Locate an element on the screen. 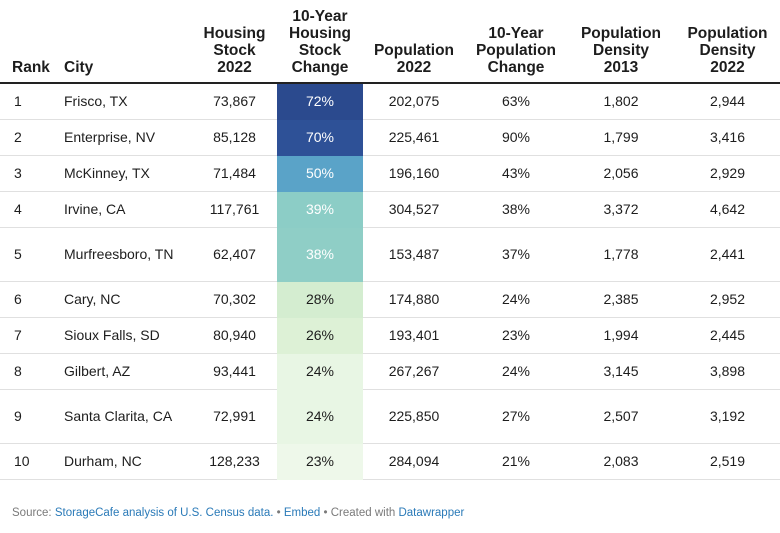 The width and height of the screenshot is (780, 533). cell-density-2013: 1,994 is located at coordinates (621, 335).